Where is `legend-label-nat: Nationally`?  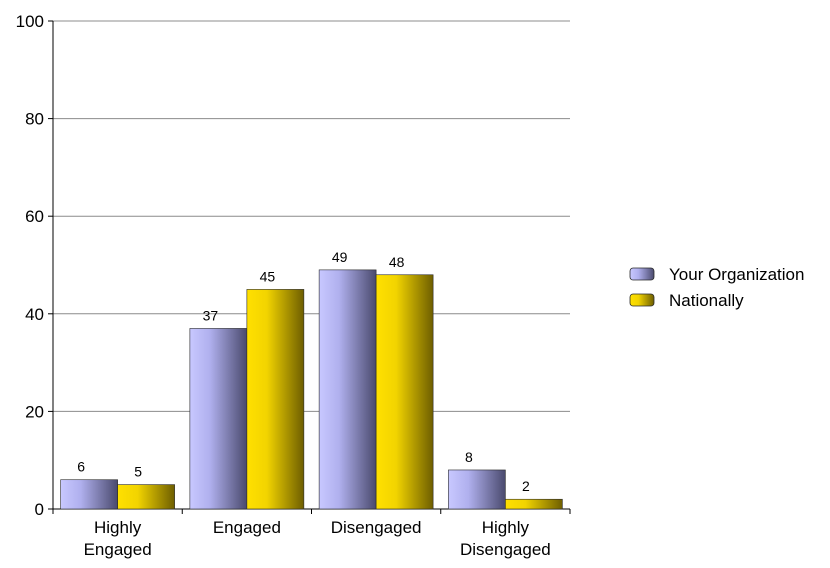
legend-label-nat: Nationally is located at coordinates (706, 300).